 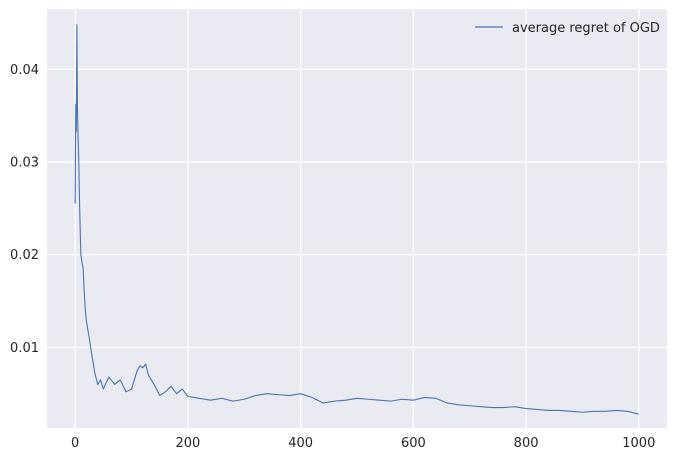 What do you see at coordinates (363, 443) in the screenshot?
I see `x-tick-labels: 0 200 400 600 800 1000` at bounding box center [363, 443].